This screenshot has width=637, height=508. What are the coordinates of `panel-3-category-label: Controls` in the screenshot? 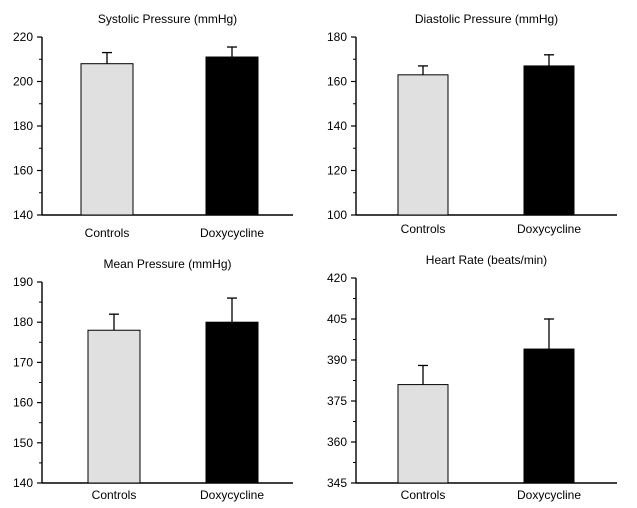 It's located at (114, 495).